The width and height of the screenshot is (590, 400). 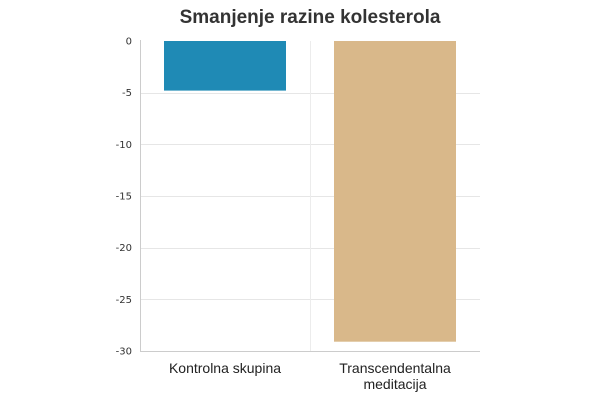 I want to click on y-tick-label: 0, so click(x=129, y=42).